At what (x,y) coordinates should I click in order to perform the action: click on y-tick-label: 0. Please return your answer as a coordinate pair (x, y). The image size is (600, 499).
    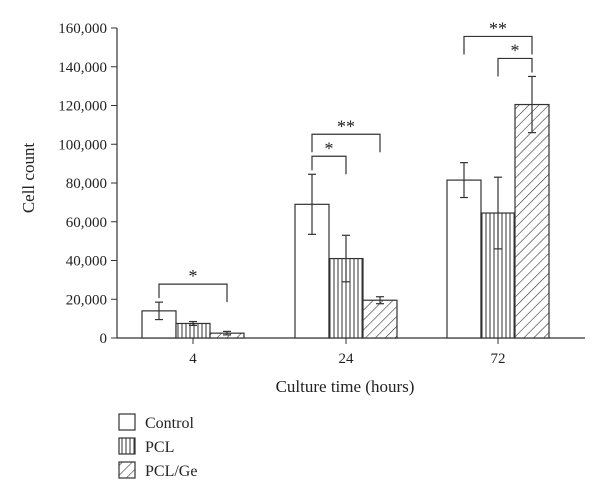
    Looking at the image, I should click on (104, 339).